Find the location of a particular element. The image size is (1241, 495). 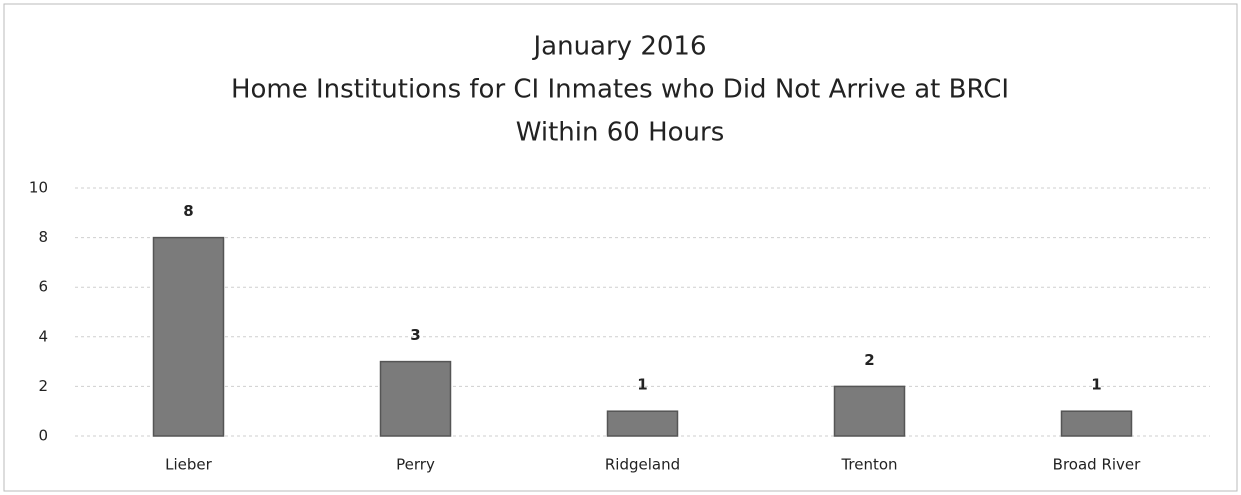

y-tick-label: 2 is located at coordinates (43, 386).